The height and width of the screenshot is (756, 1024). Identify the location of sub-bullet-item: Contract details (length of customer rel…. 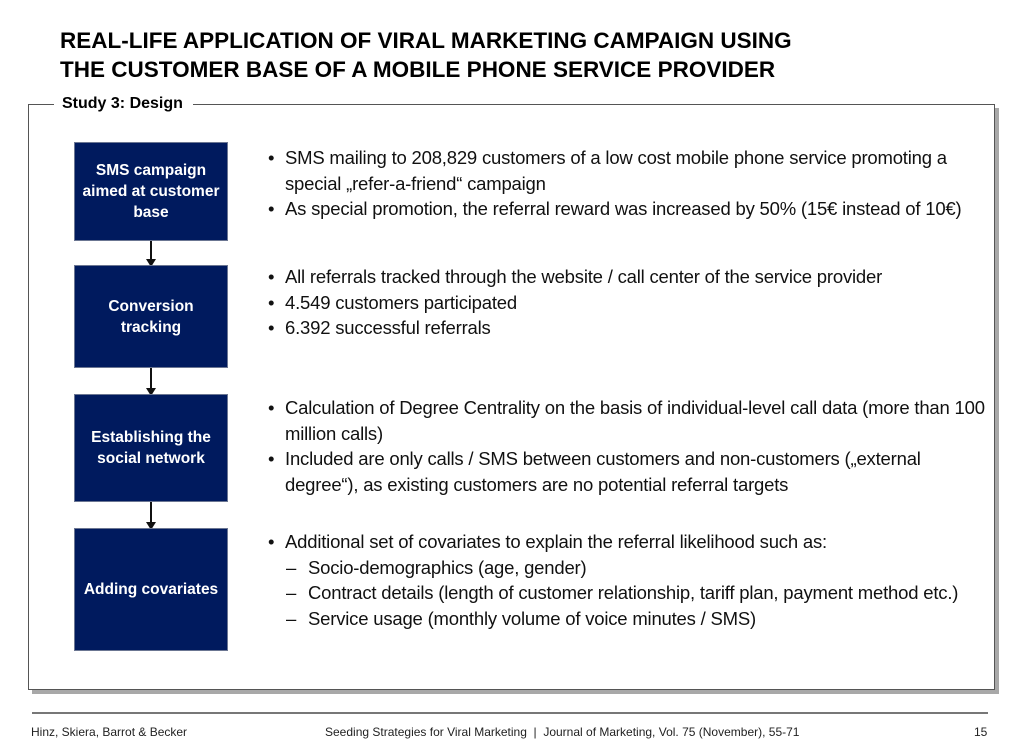
(626, 593).